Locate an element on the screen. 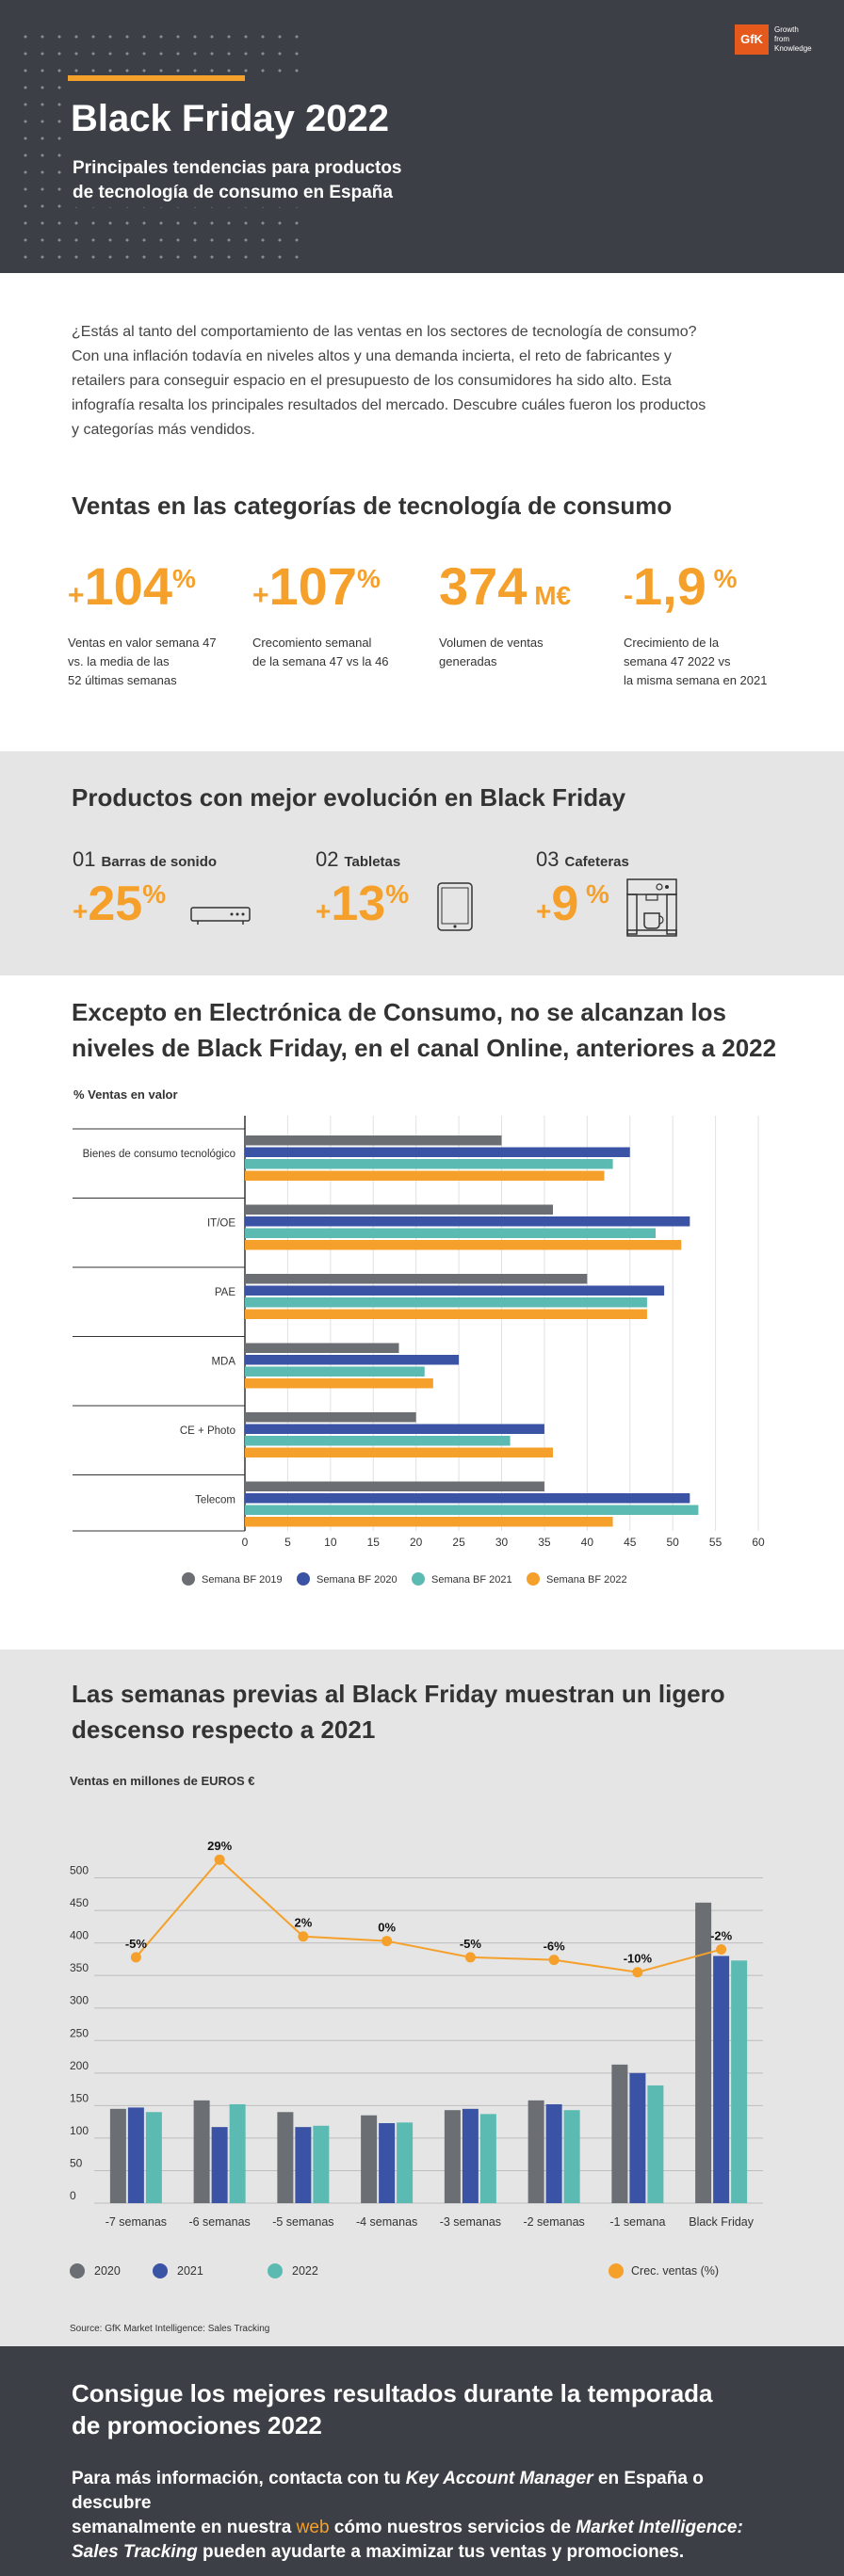 The height and width of the screenshot is (2576, 844). y-tick-label: 450 is located at coordinates (79, 1902).